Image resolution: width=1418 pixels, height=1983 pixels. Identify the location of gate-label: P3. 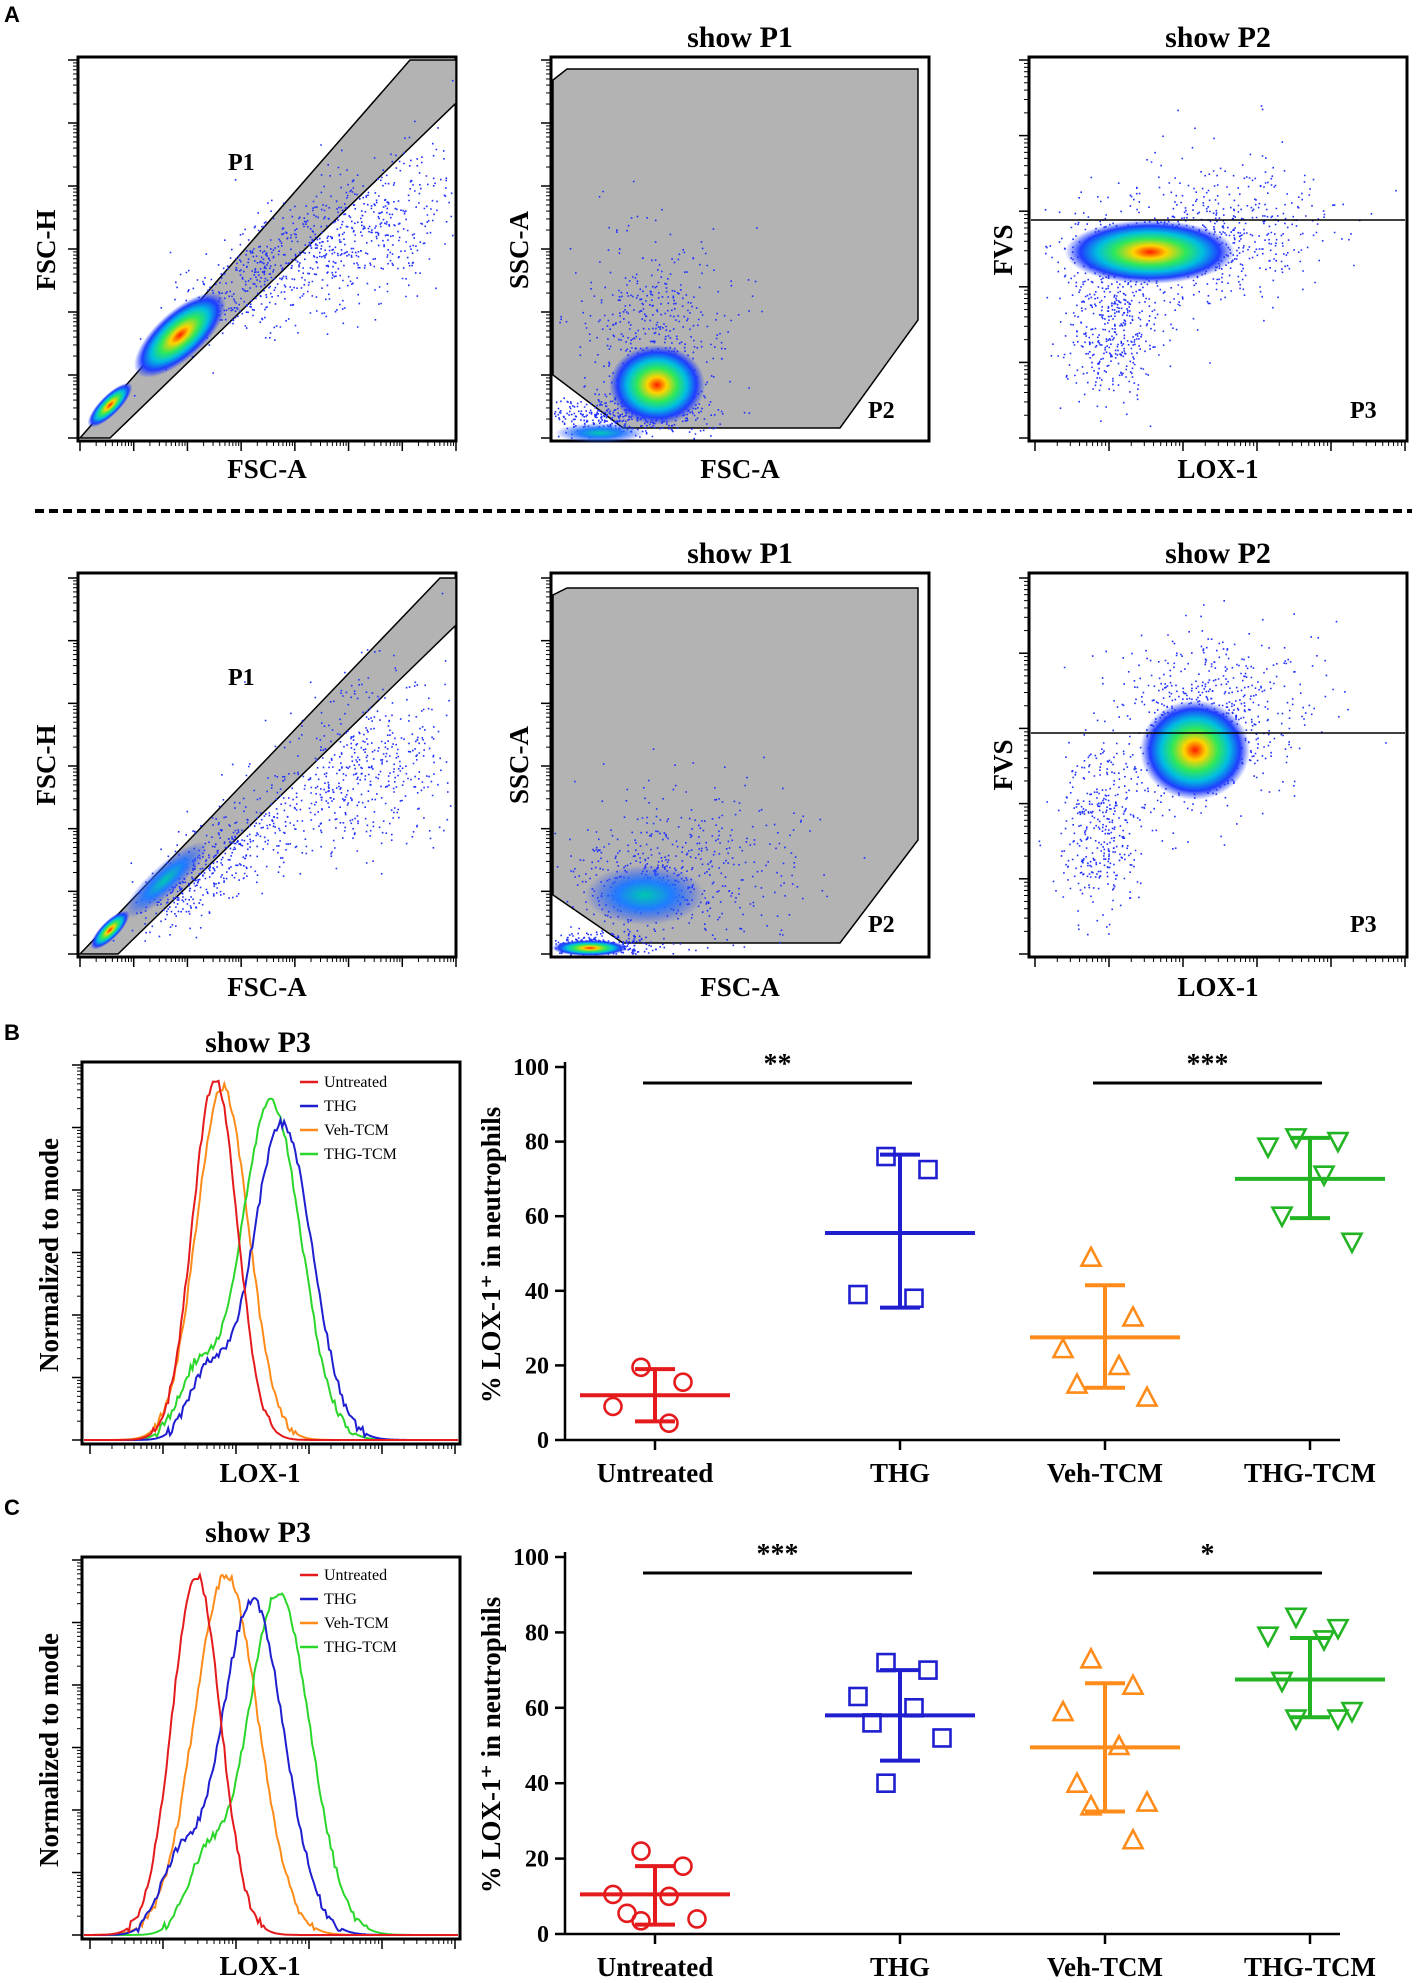
(1363, 411).